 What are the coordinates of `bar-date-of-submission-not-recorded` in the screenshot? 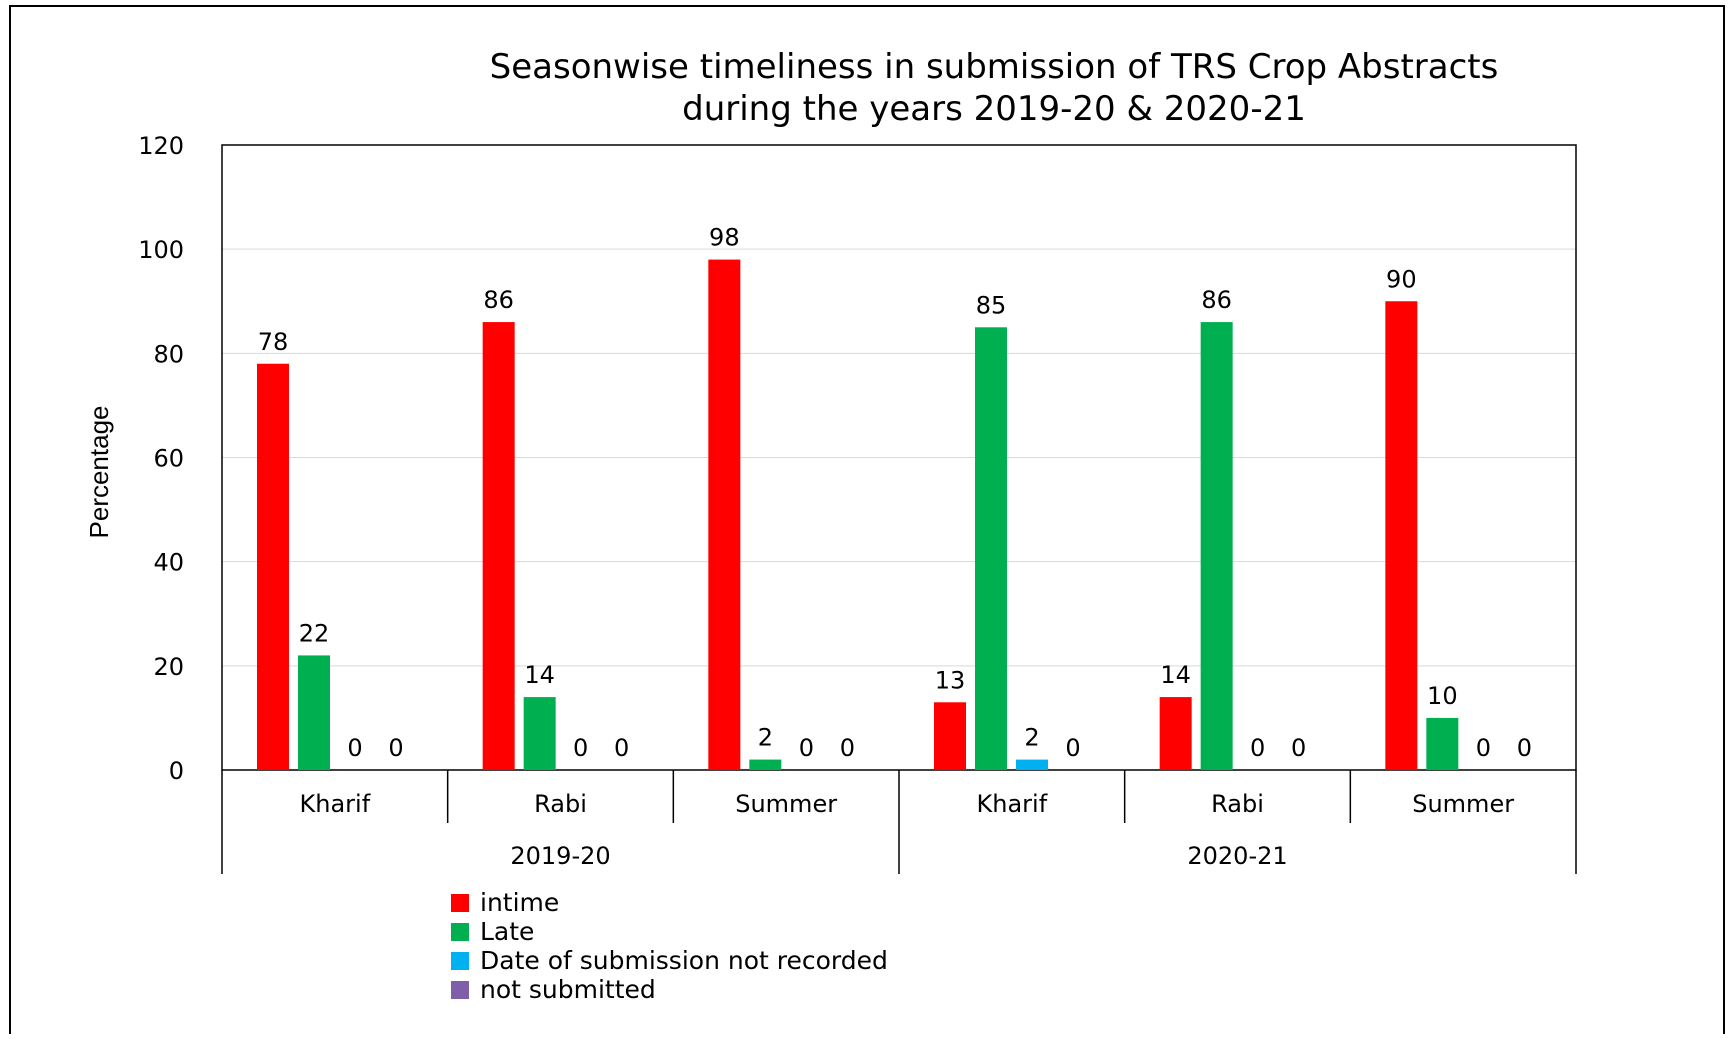 It's located at (1032, 764).